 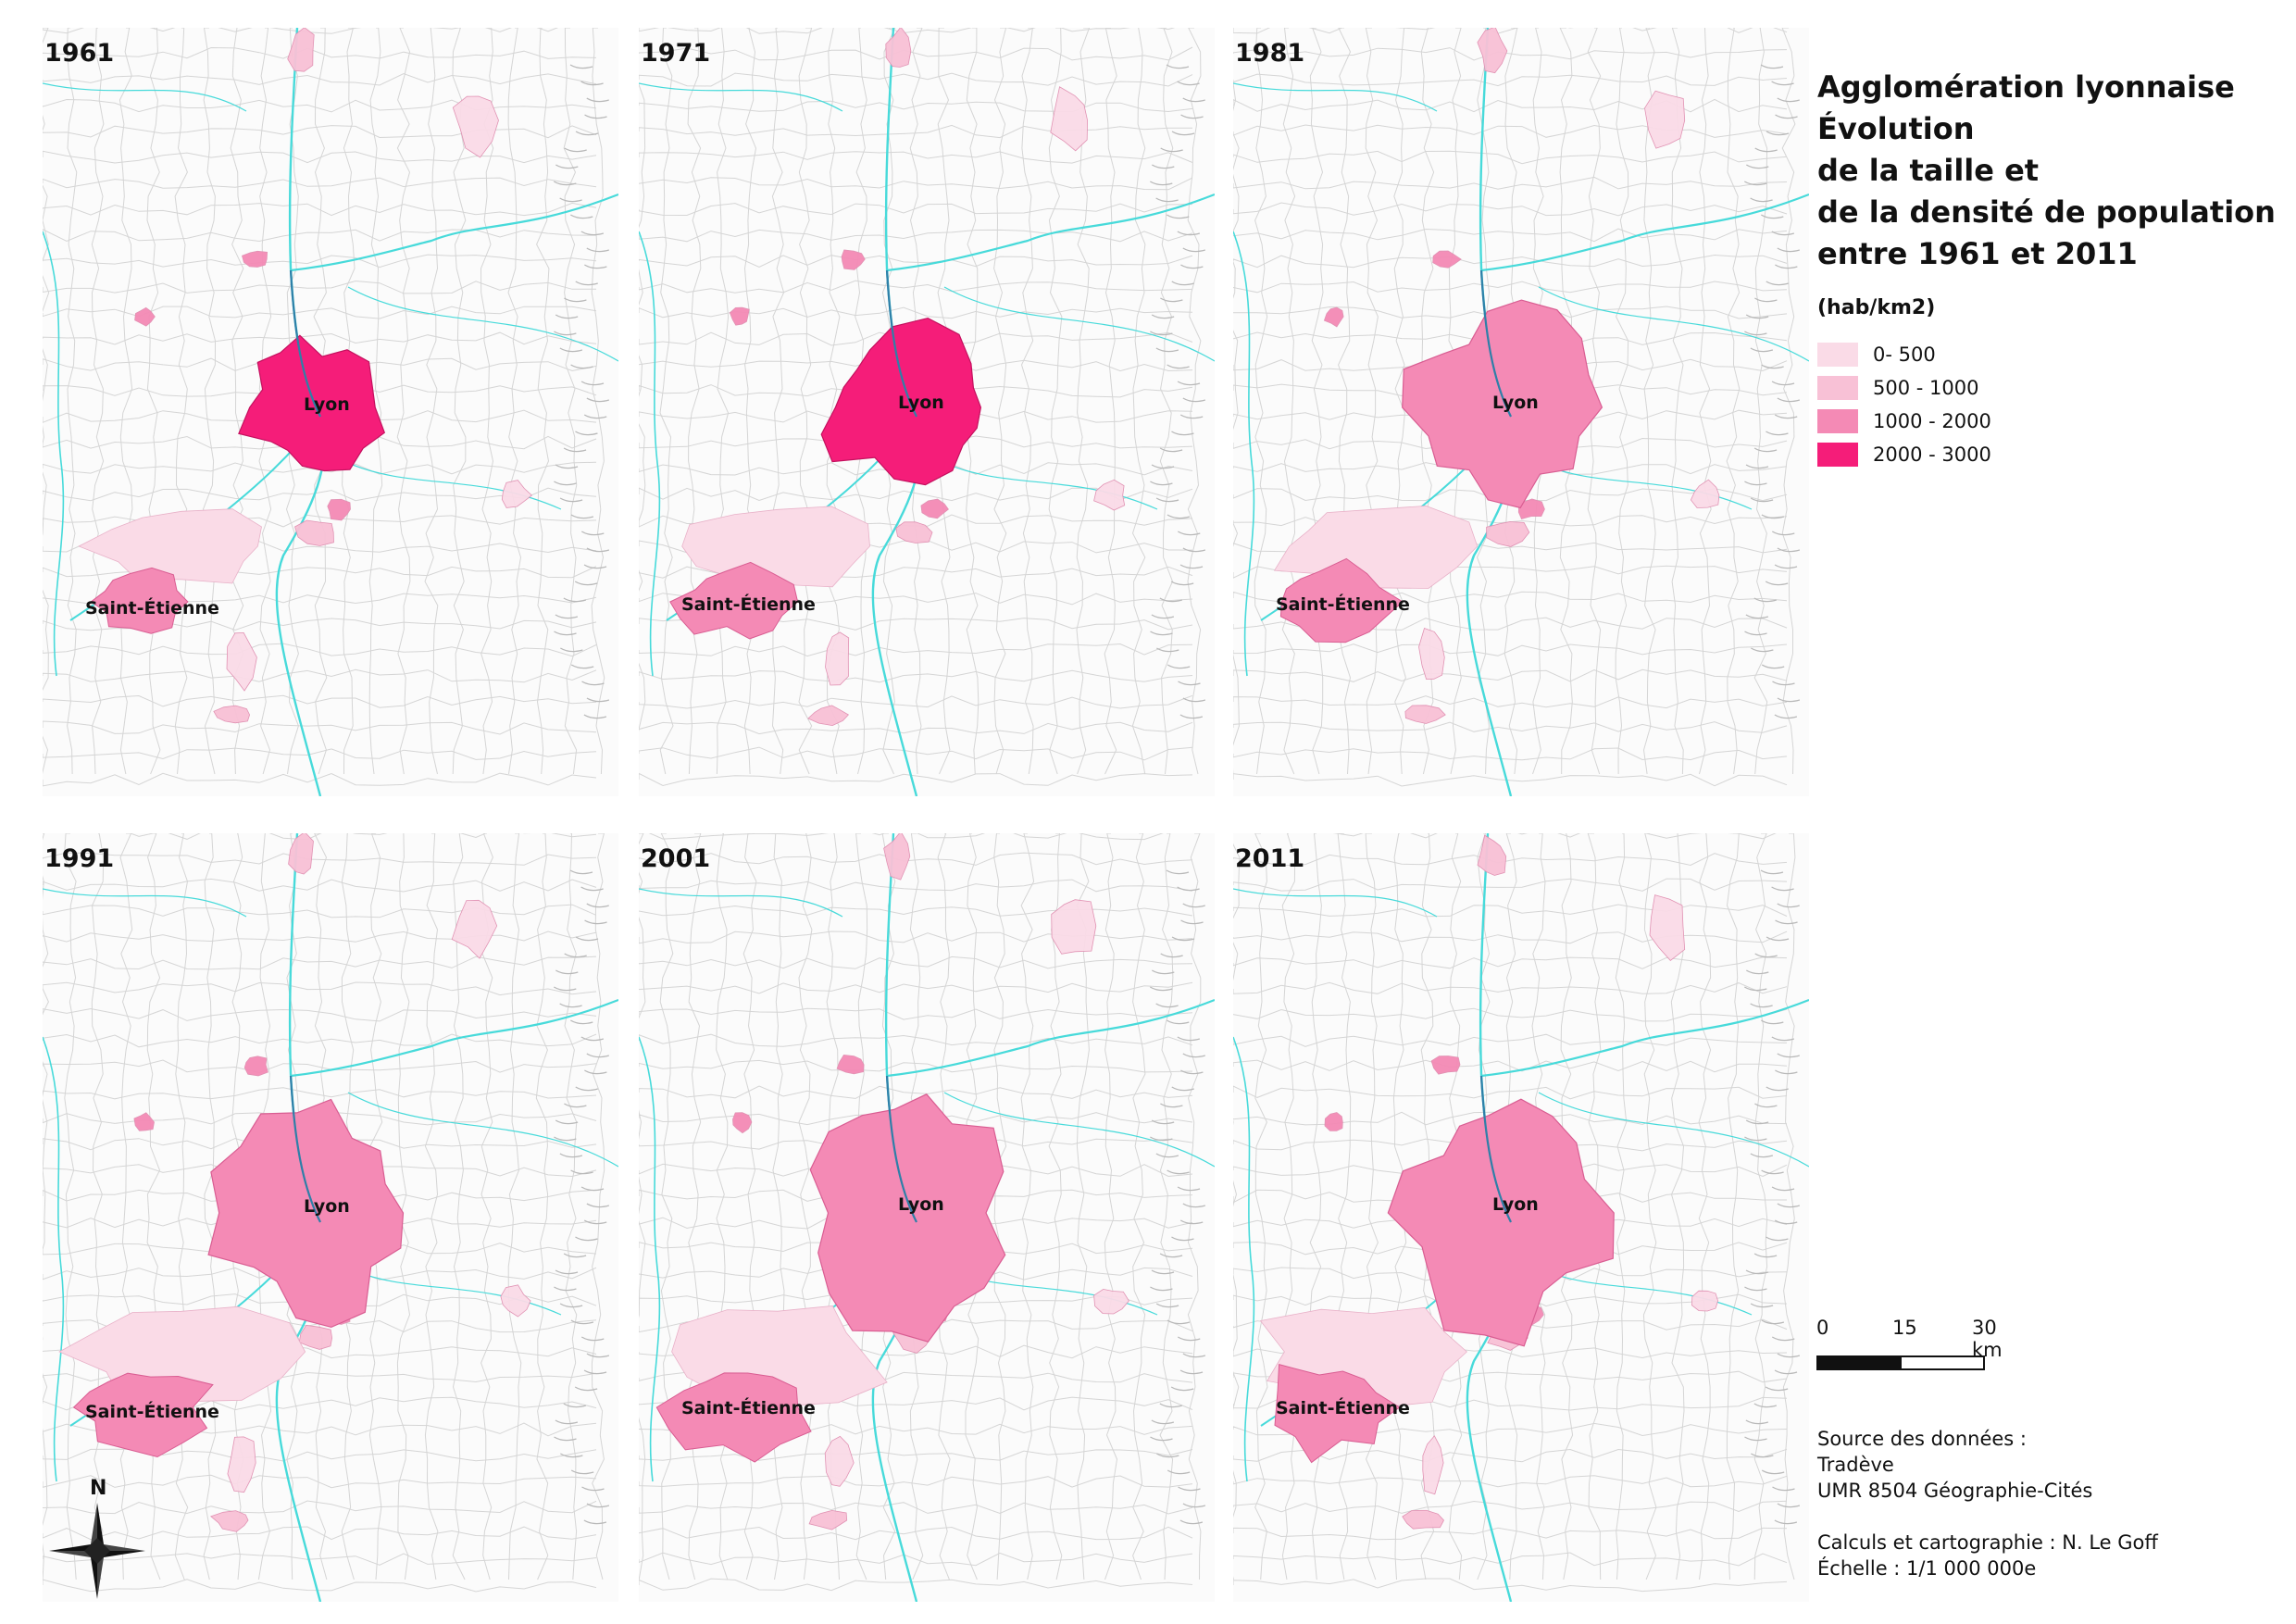 I want to click on source-heading: Source des données :, so click(x=1922, y=1439).